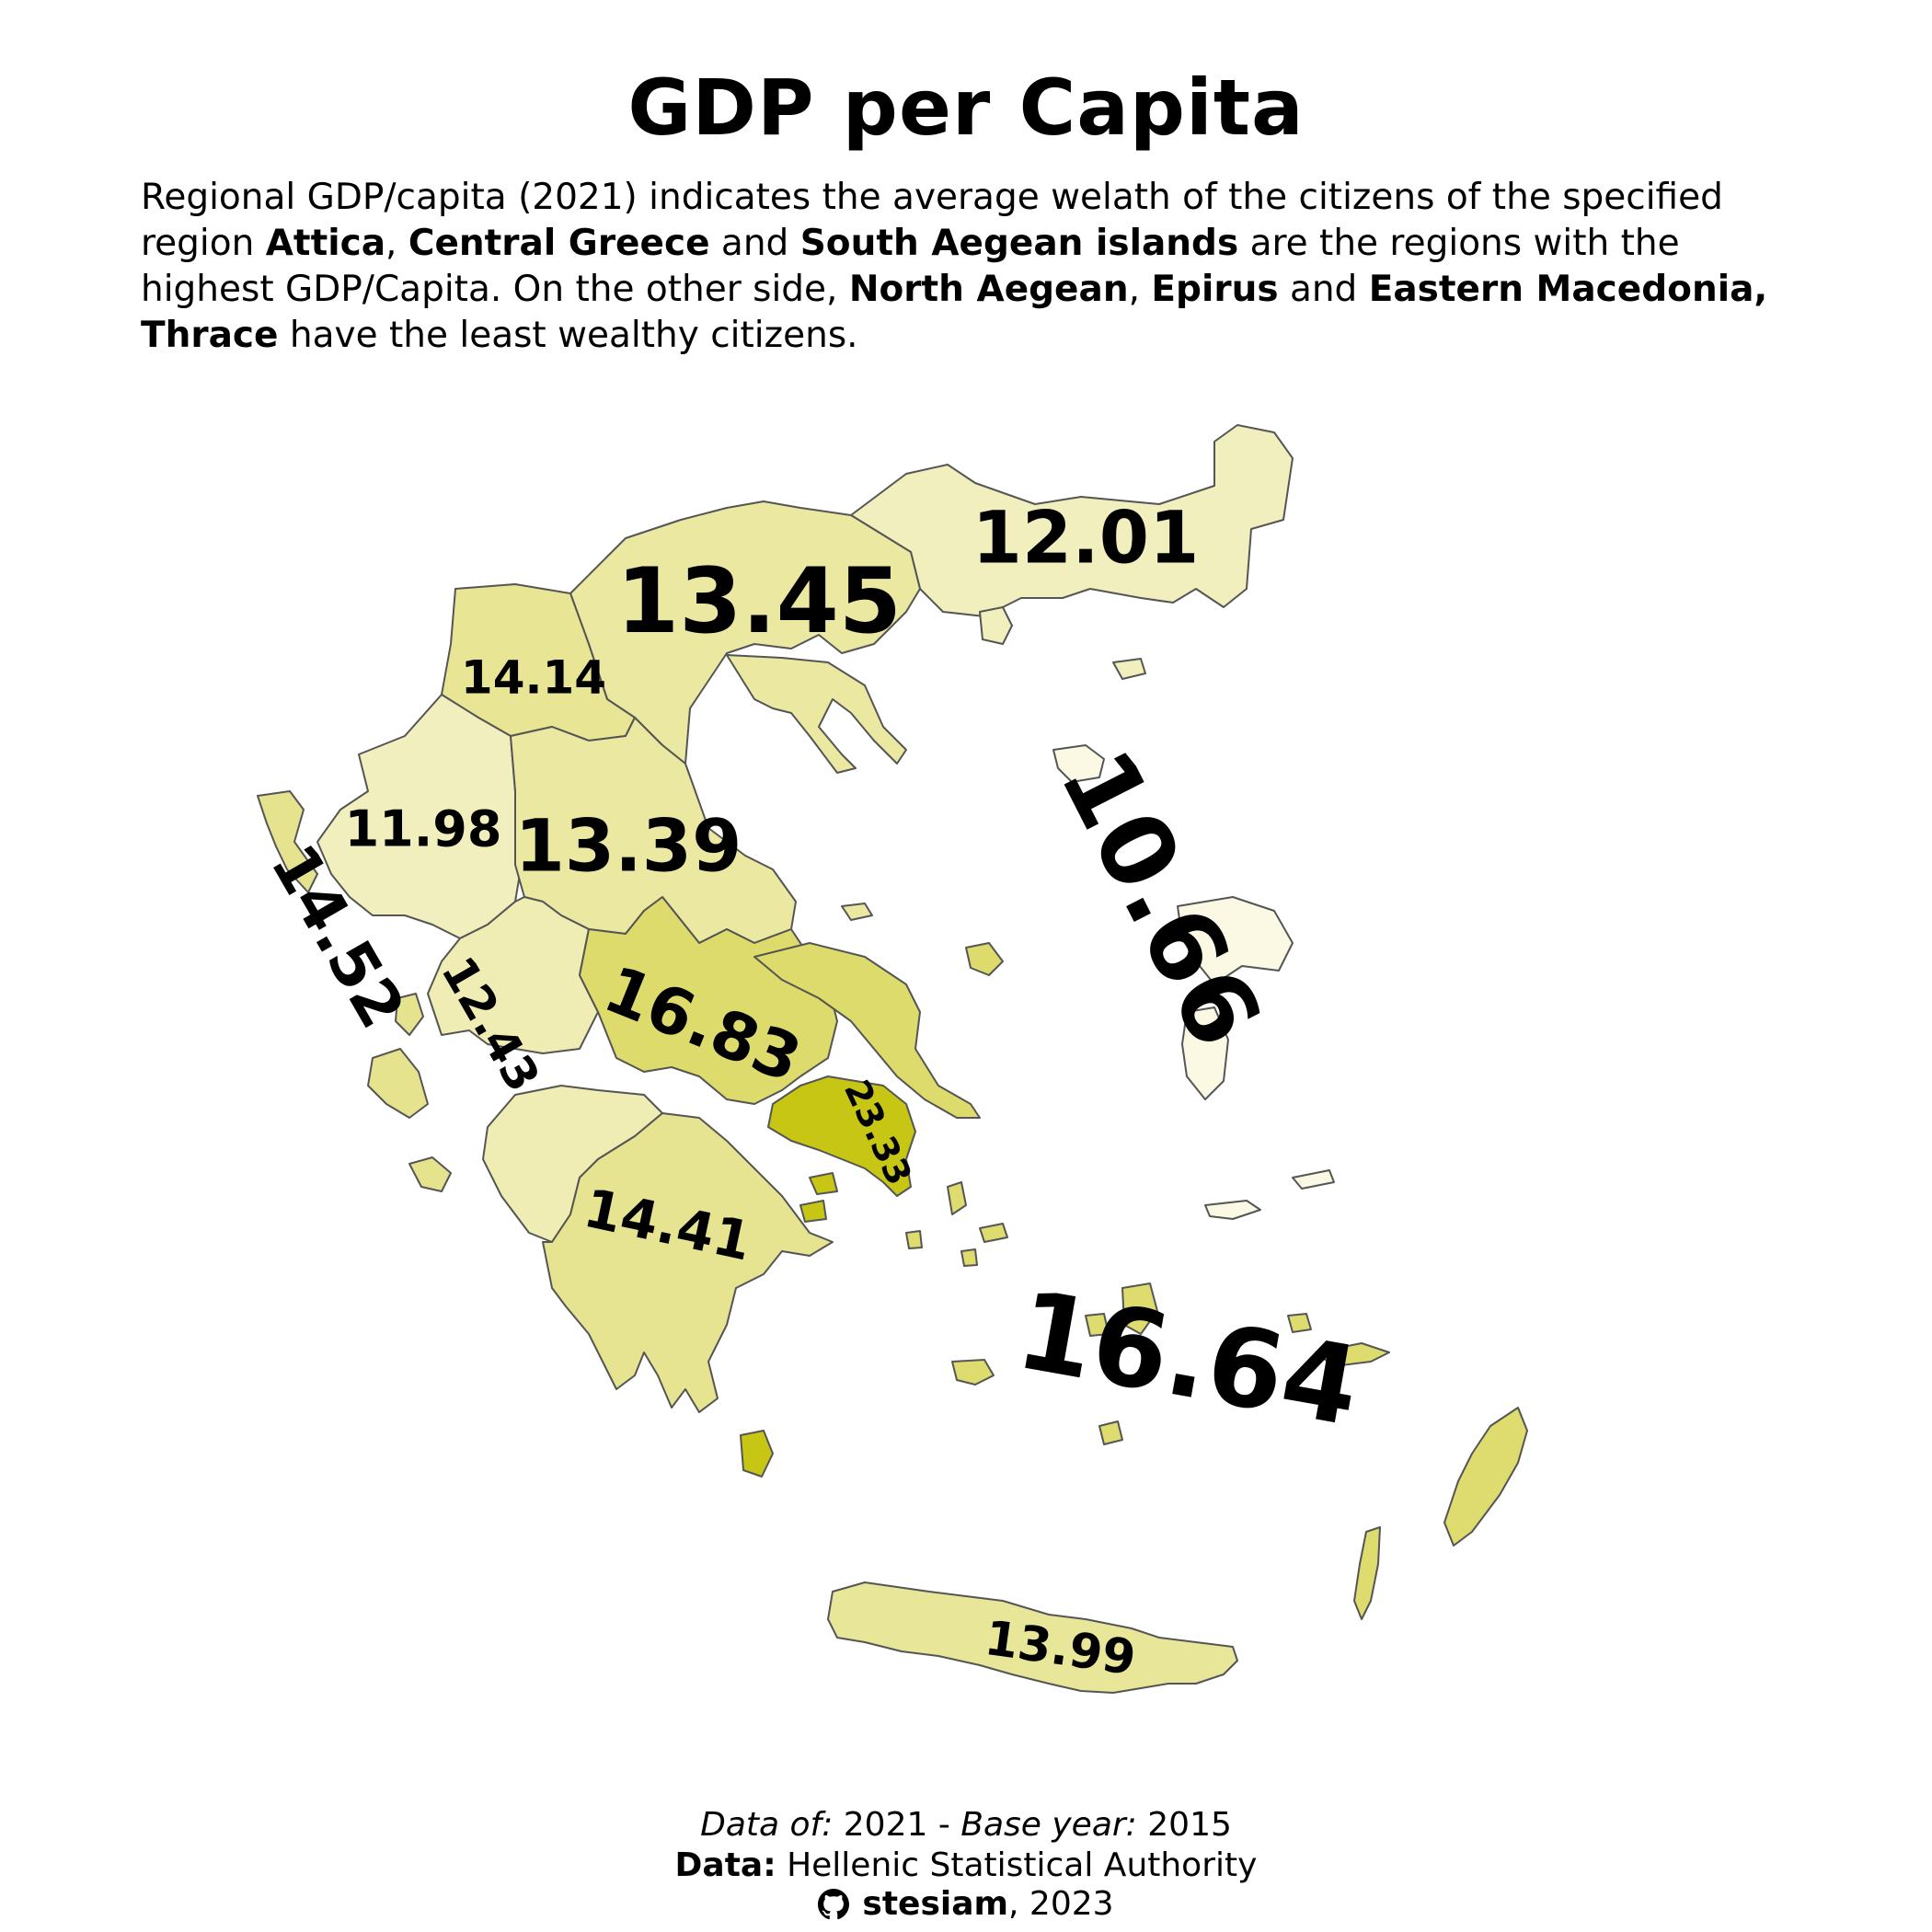  Describe the element at coordinates (823, 1183) in the screenshot. I see `region-attica-salamina` at that location.